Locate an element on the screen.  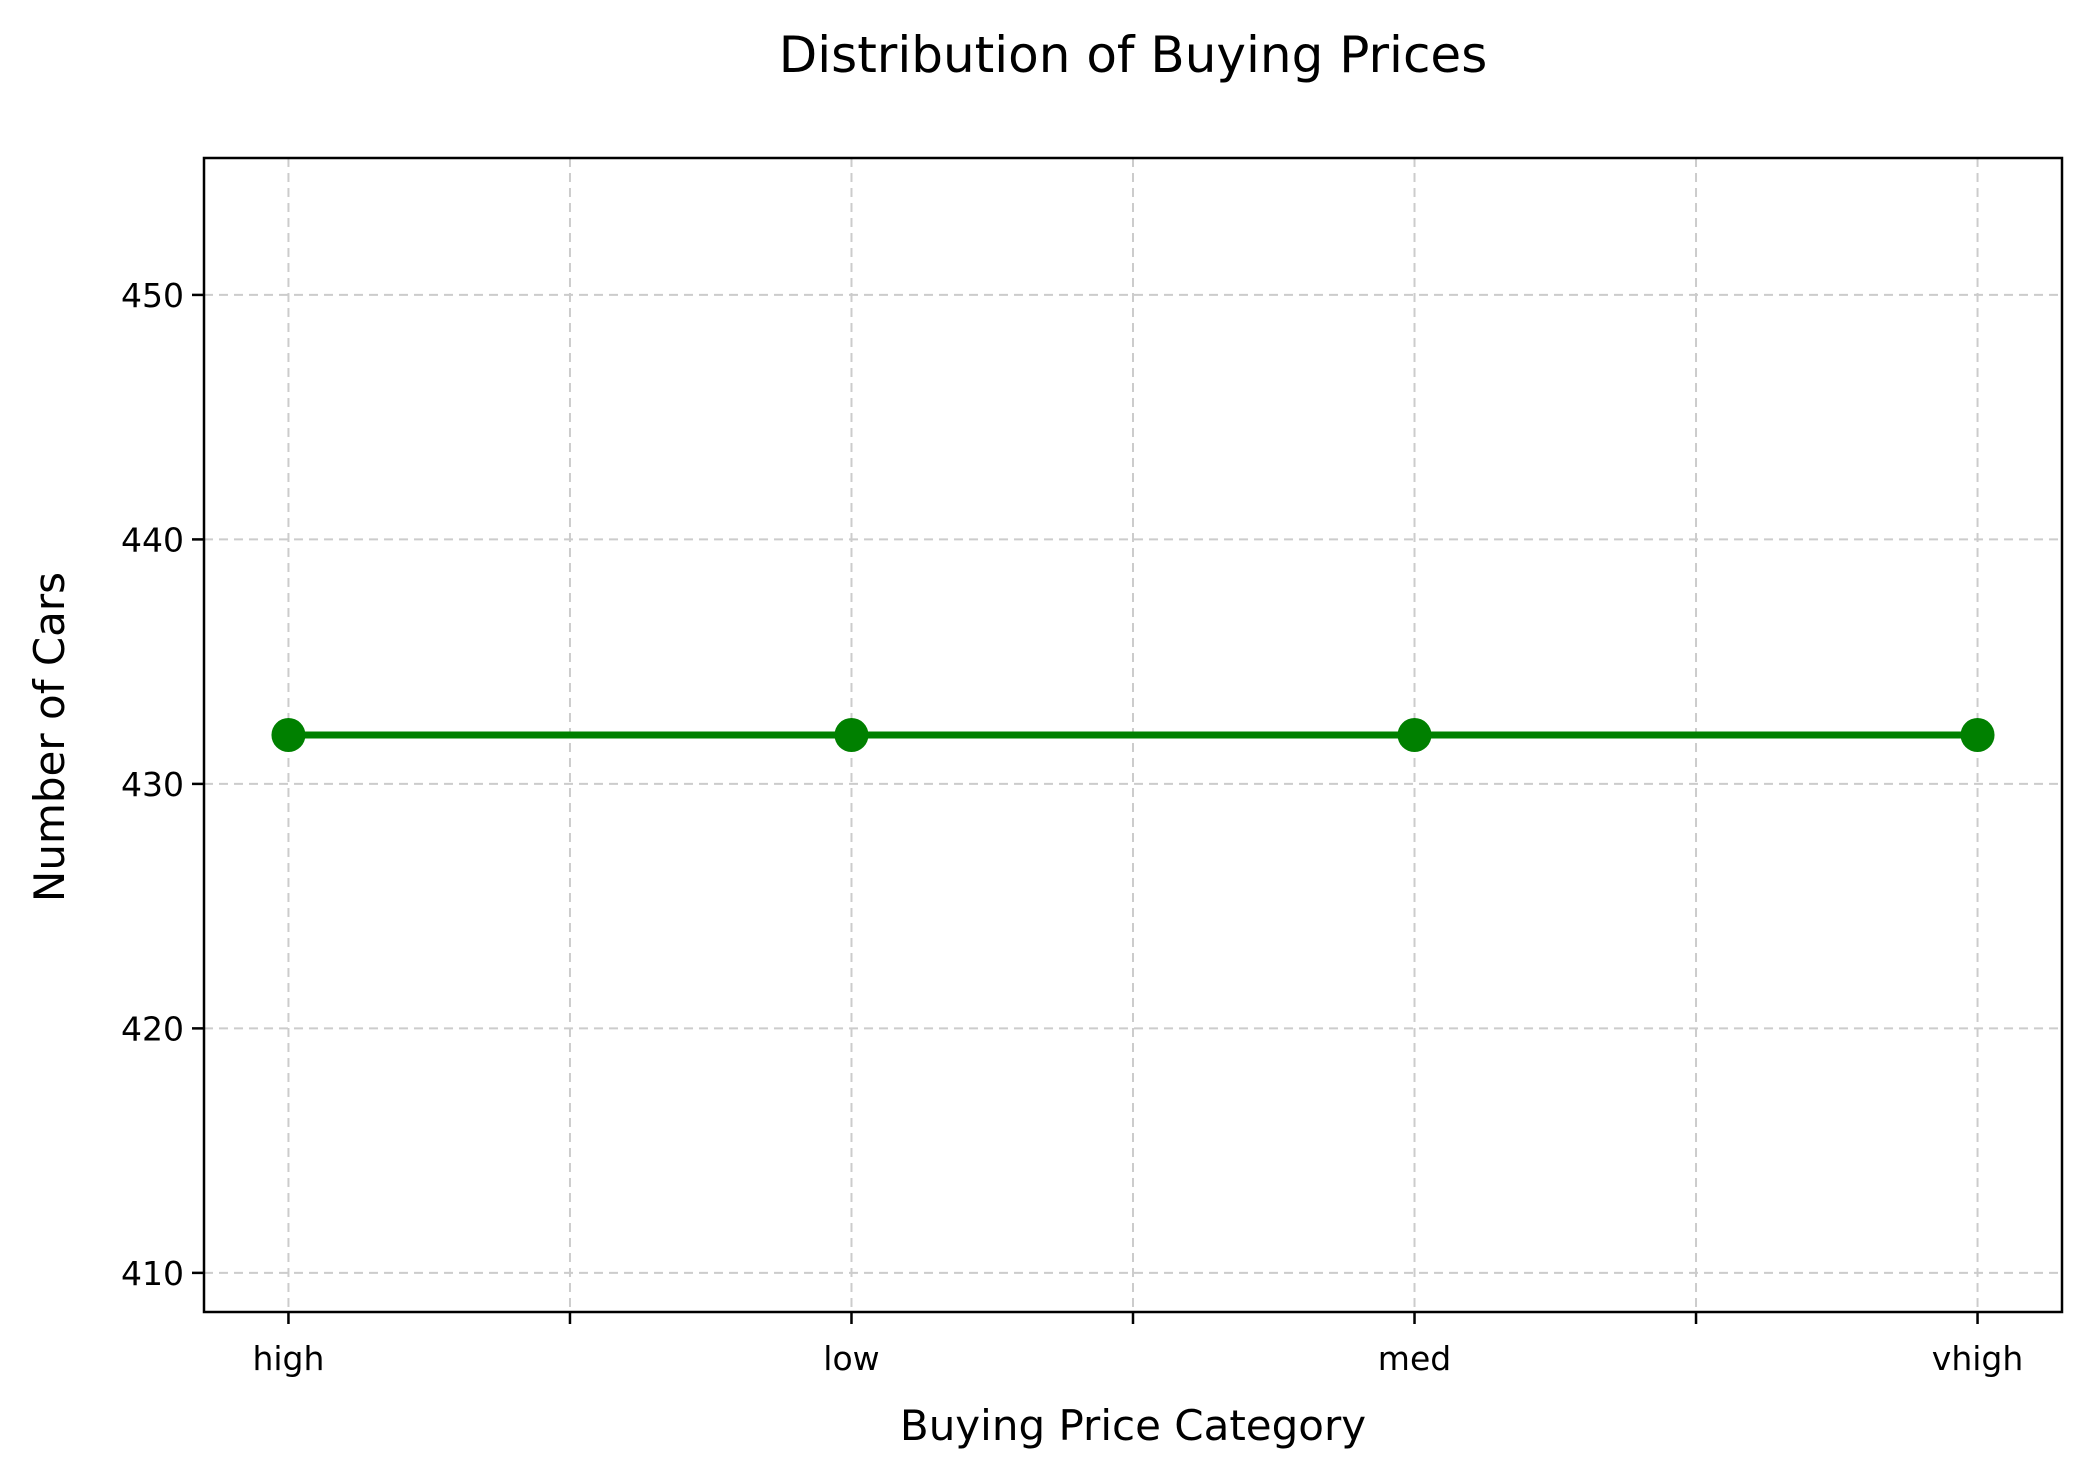
x-tick-label: med is located at coordinates (1414, 1358).